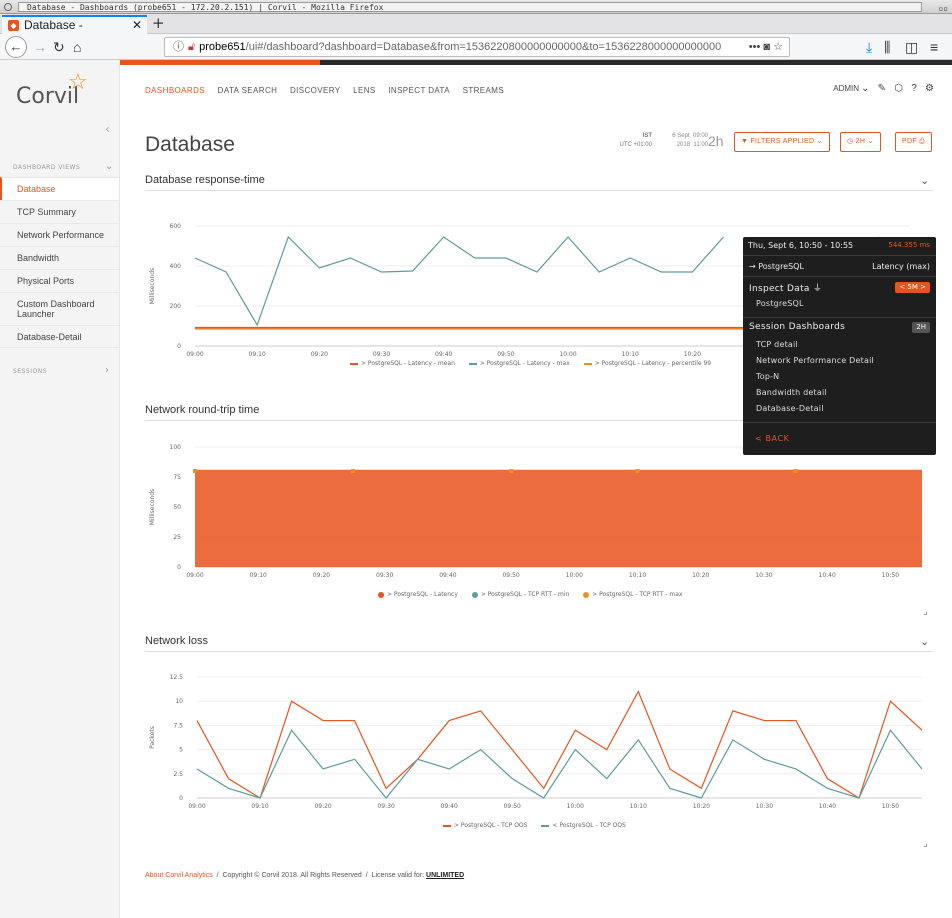  What do you see at coordinates (483, 90) in the screenshot?
I see `nav-streams: STREAMS` at bounding box center [483, 90].